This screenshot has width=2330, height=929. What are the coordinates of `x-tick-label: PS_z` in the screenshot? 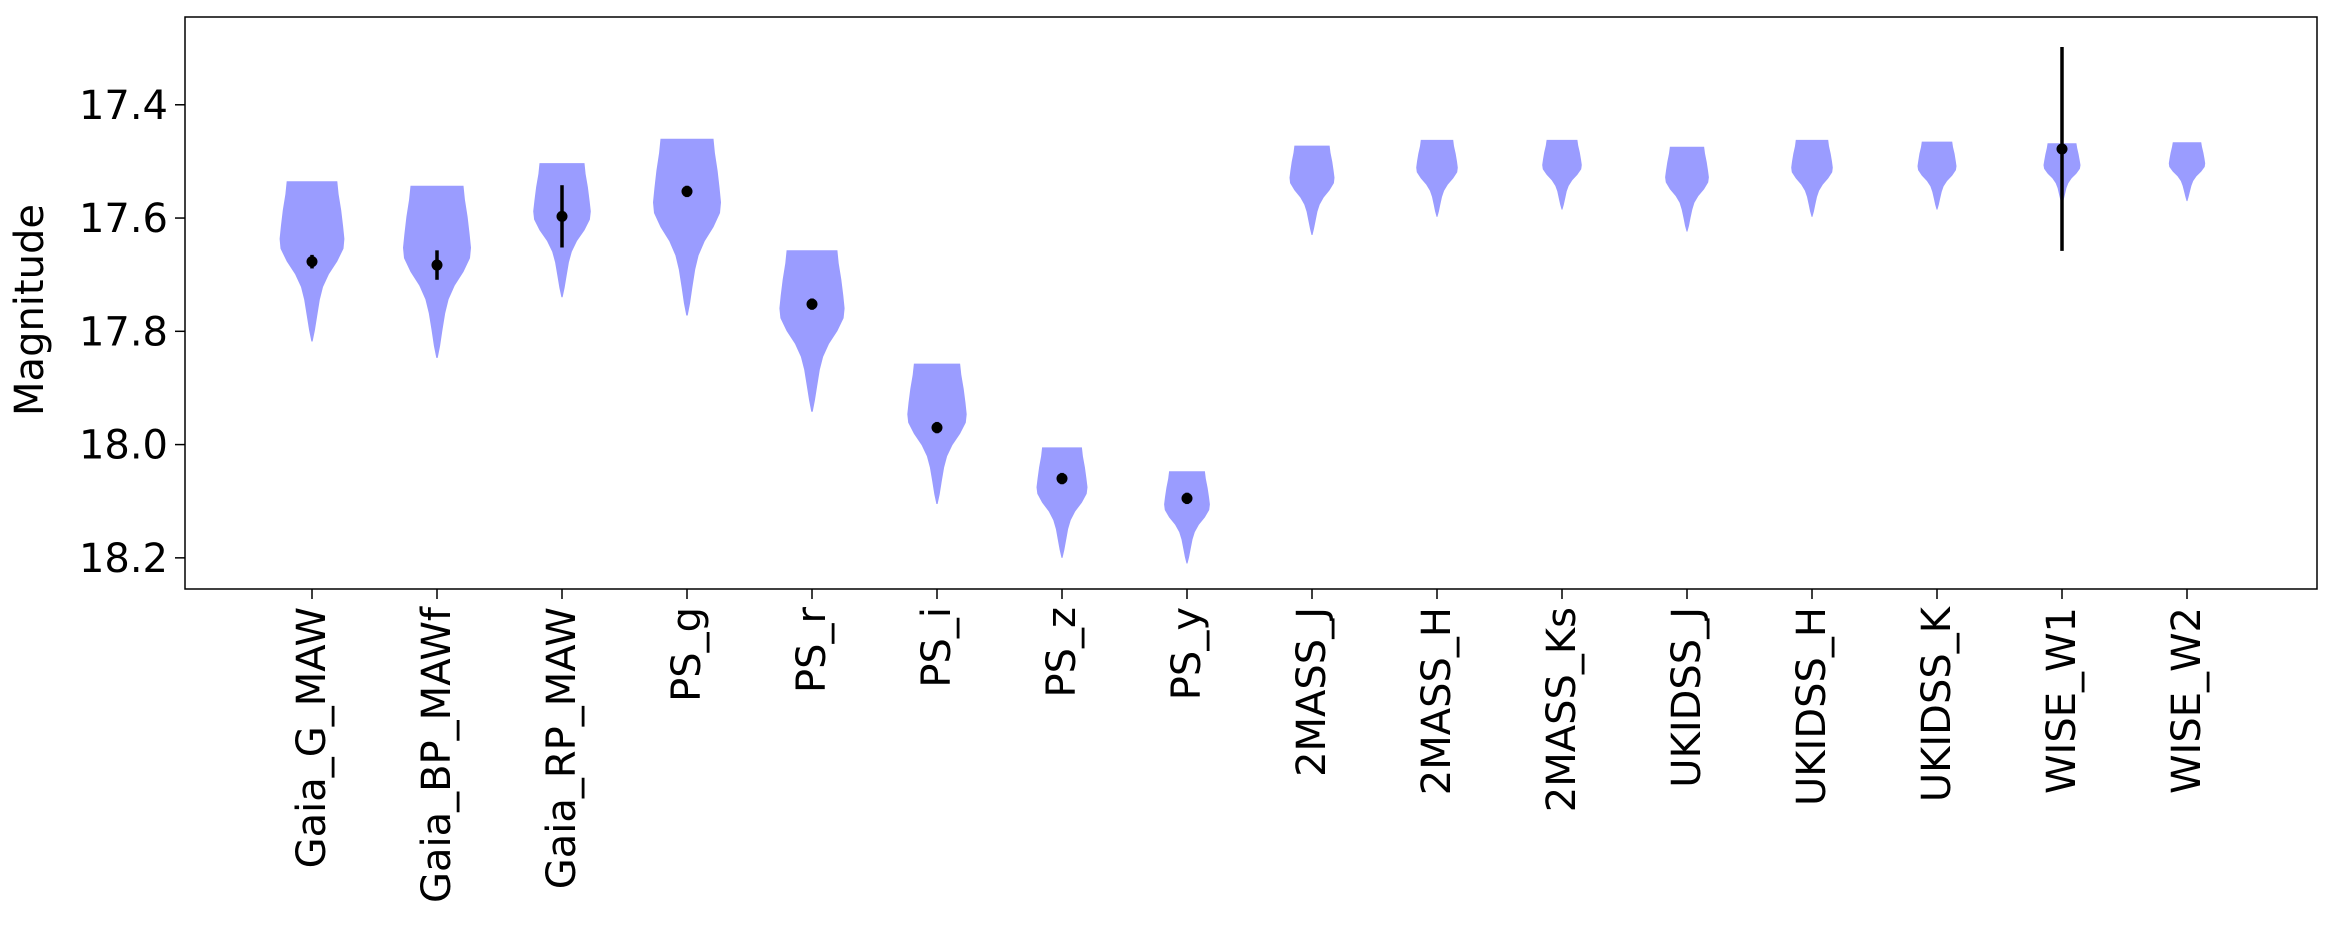 It's located at (1062, 652).